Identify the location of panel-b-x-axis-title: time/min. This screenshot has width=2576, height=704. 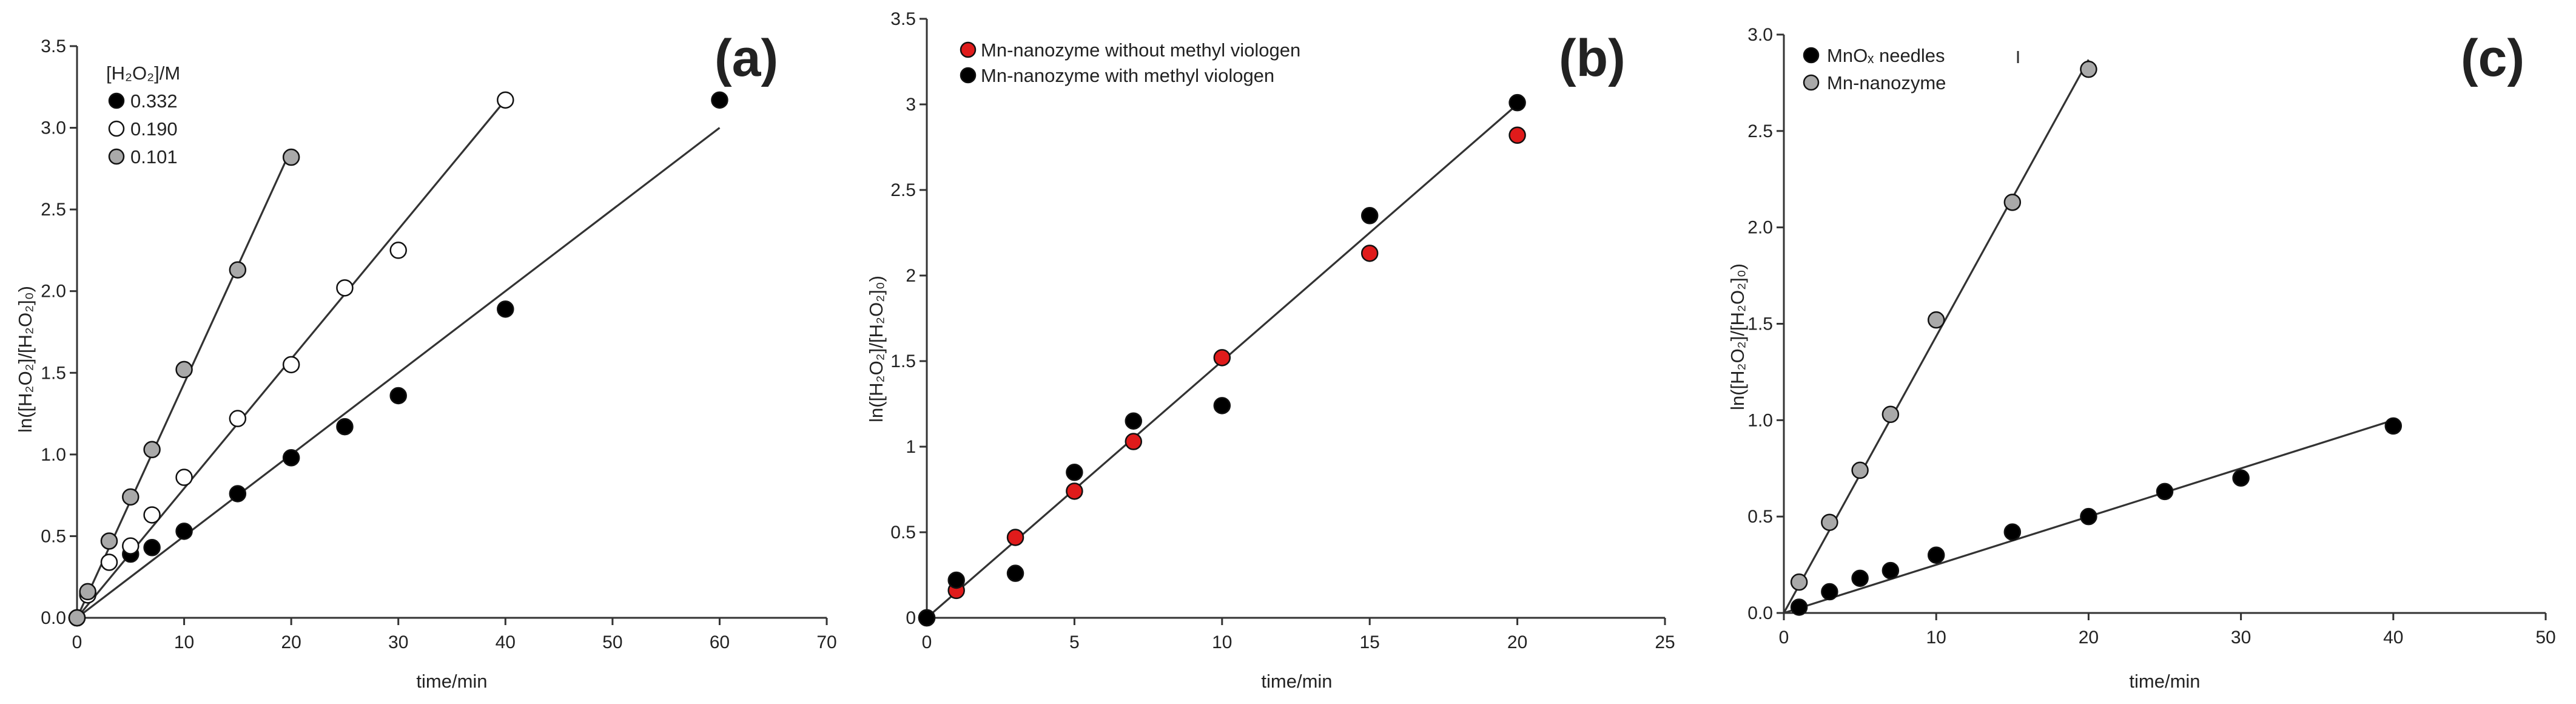
(1296, 681).